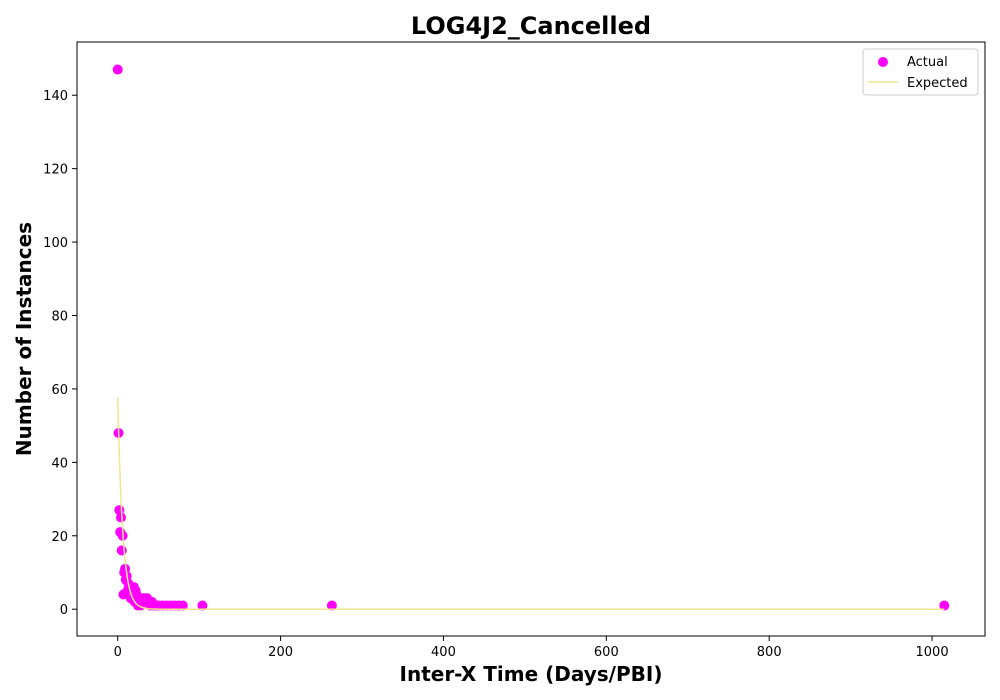  What do you see at coordinates (59, 317) in the screenshot?
I see `y-tick-label: 80` at bounding box center [59, 317].